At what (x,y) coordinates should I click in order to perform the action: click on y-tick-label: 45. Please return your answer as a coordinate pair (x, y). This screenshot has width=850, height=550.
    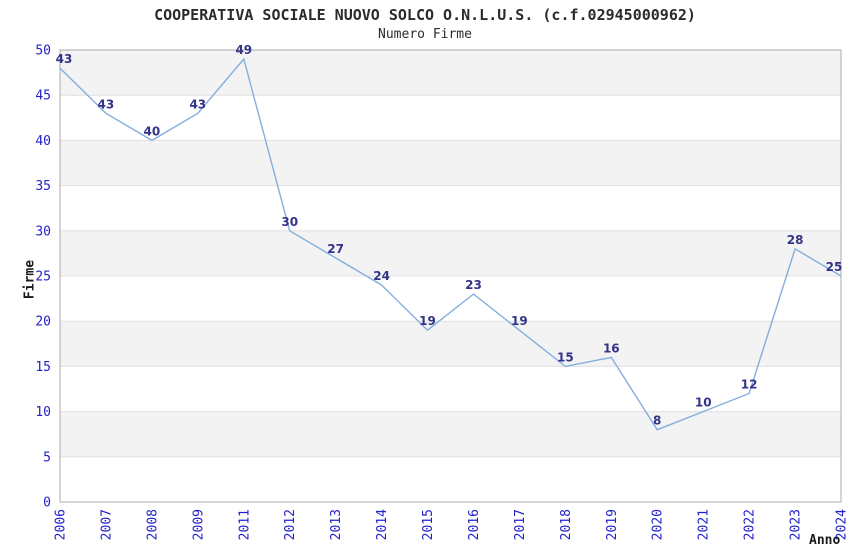
    Looking at the image, I should click on (43, 96).